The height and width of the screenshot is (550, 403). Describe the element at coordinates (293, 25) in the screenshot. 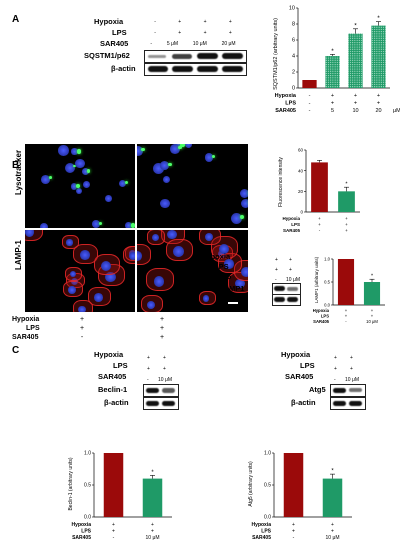

I see `y-tick-label: 8` at that location.